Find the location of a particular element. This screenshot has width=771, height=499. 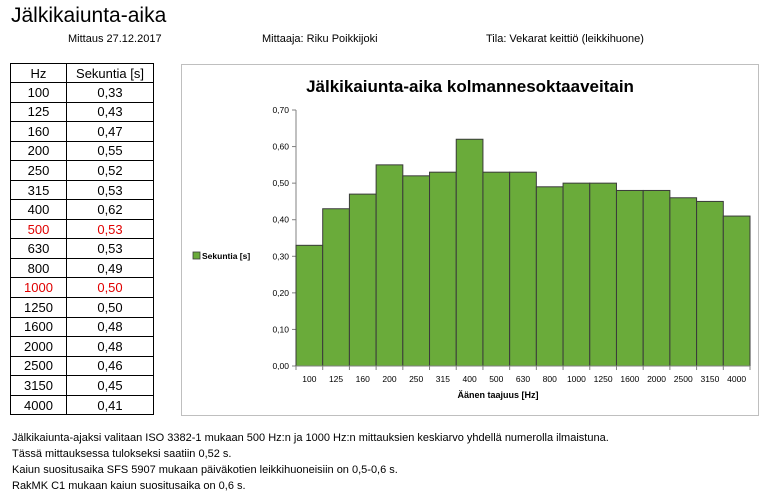

table-row: 125 0,43 is located at coordinates (82, 112).